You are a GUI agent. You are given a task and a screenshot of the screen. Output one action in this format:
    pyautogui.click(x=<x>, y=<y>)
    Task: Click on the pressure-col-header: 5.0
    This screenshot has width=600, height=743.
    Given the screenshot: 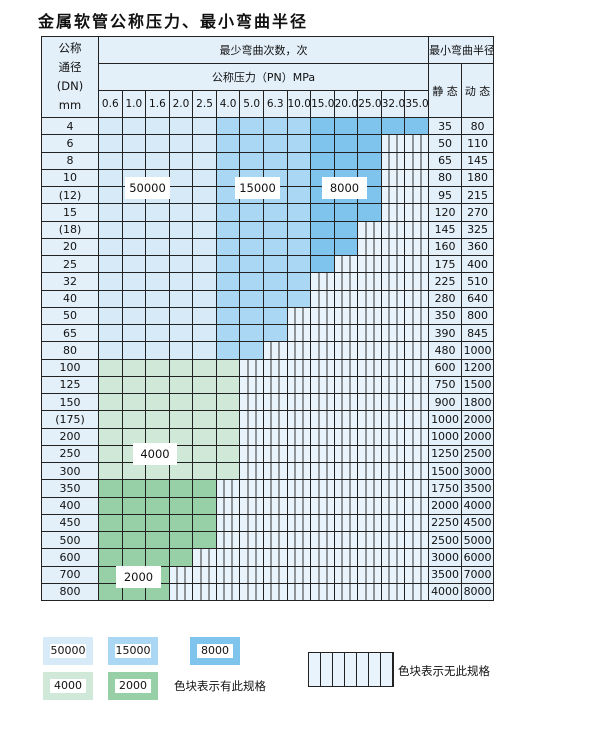 What is the action you would take?
    pyautogui.click(x=251, y=104)
    